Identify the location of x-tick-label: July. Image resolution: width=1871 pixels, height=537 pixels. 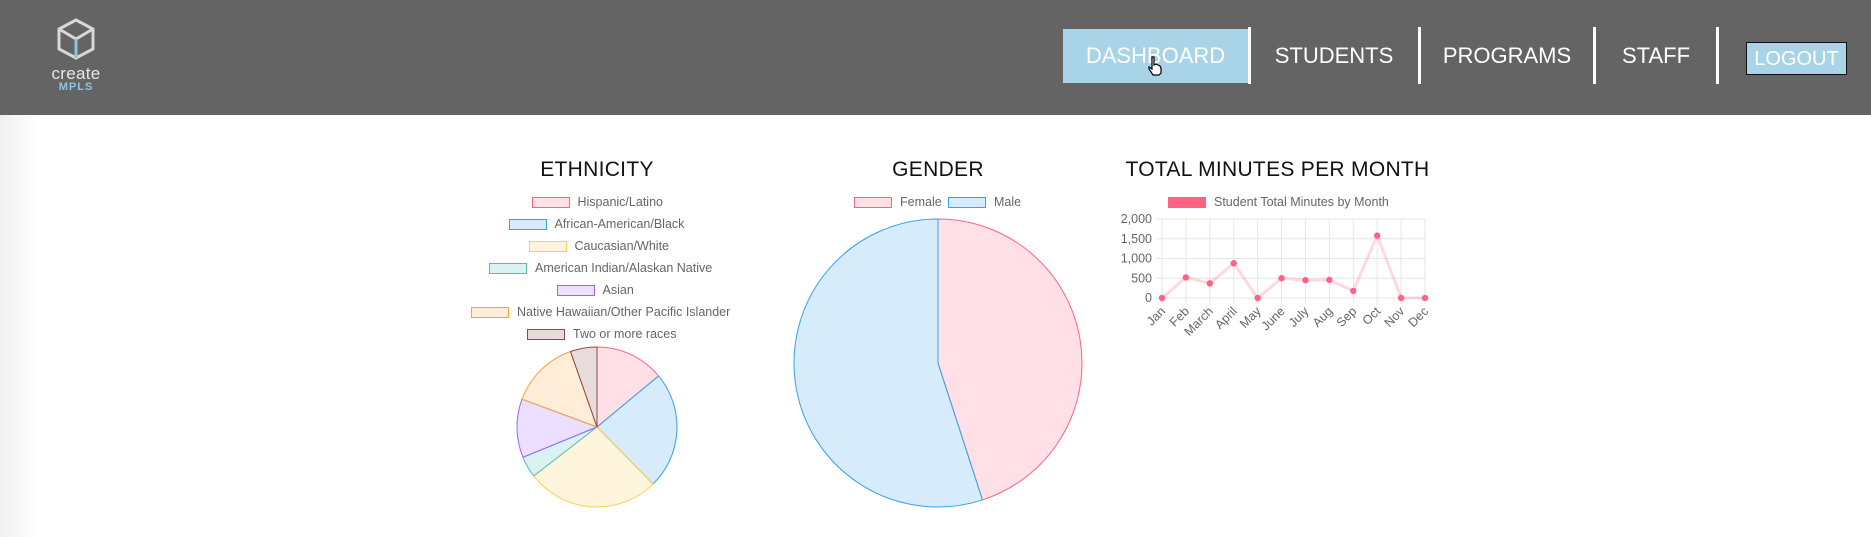
(1299, 317).